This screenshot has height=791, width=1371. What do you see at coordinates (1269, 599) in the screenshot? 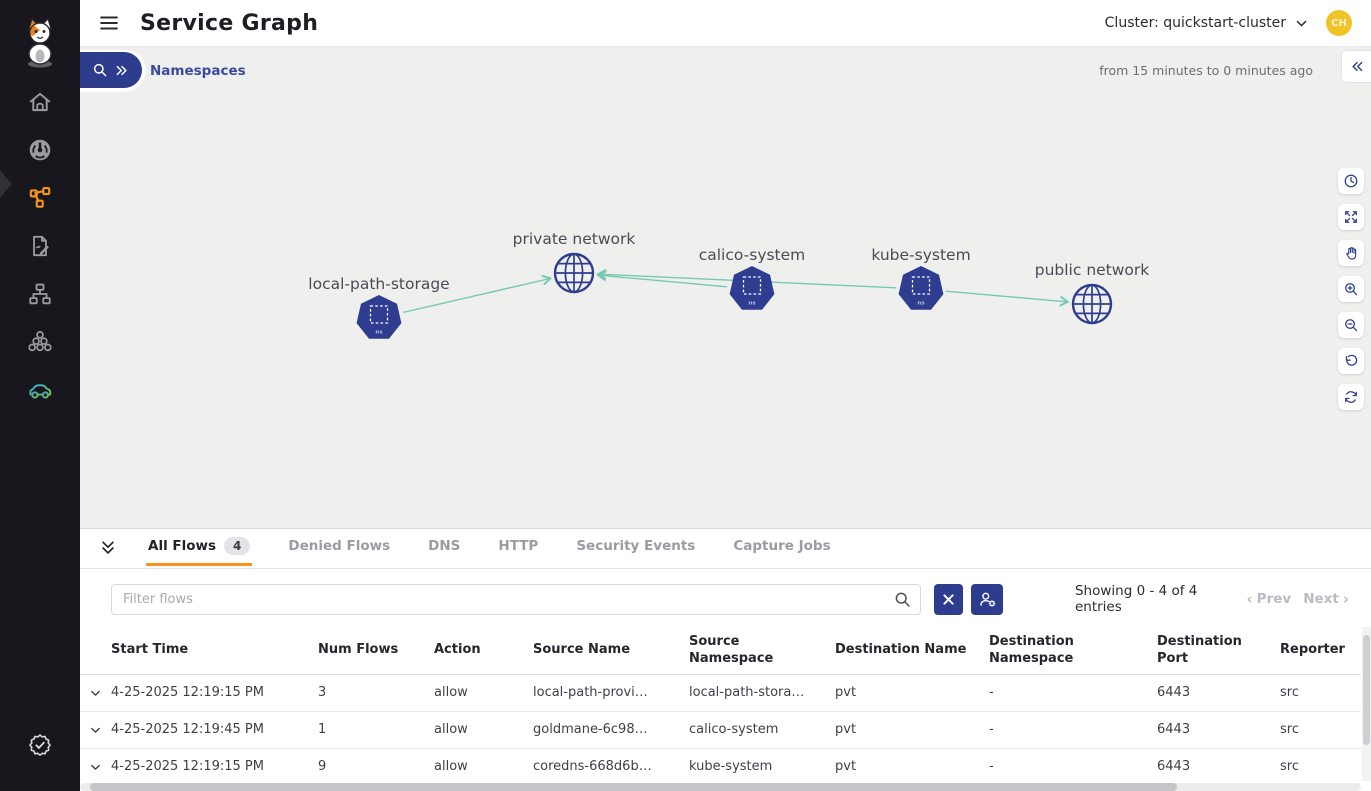
I see `prev-button: ‹ Prev` at bounding box center [1269, 599].